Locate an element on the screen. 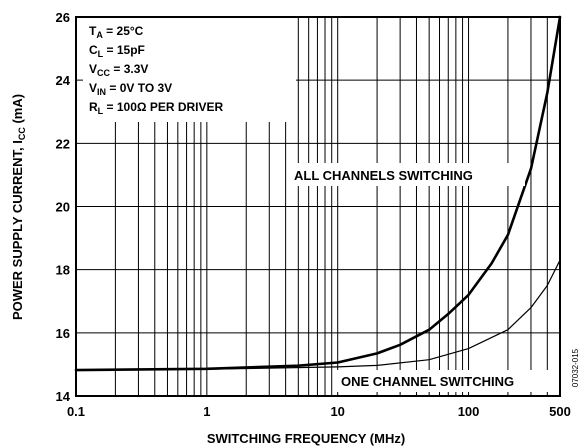 This screenshot has height=448, width=585. y-axis-label: POWER SUPPLY CURRENT, ICC (mA) is located at coordinates (18, 207).